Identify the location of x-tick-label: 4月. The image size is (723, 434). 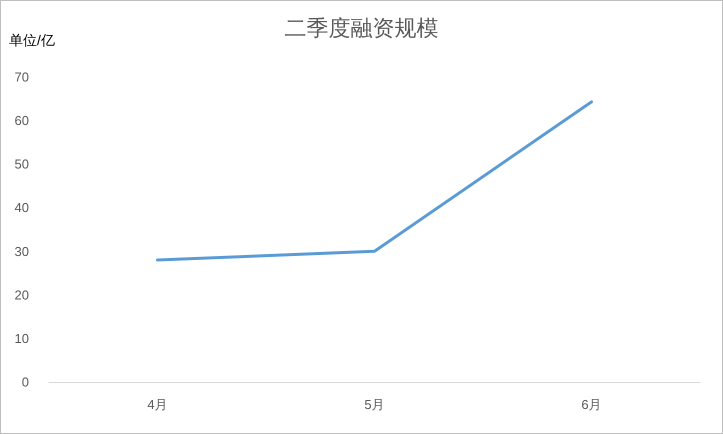
(157, 404).